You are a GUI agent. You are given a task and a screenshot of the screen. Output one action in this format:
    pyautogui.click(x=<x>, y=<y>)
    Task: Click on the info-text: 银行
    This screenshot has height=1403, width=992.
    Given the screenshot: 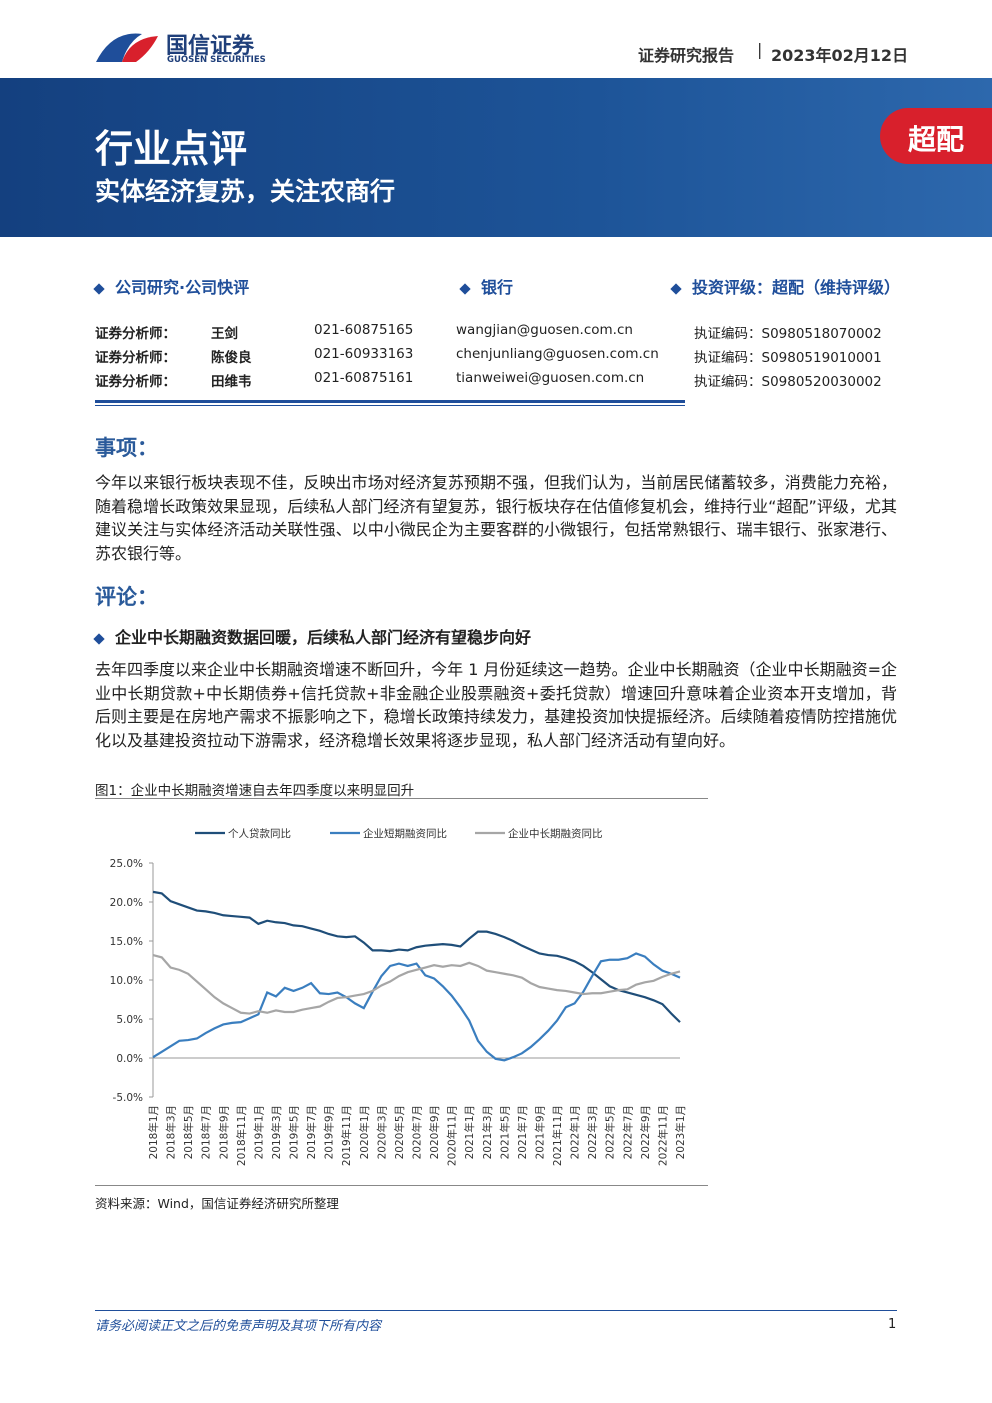 What is the action you would take?
    pyautogui.click(x=497, y=287)
    